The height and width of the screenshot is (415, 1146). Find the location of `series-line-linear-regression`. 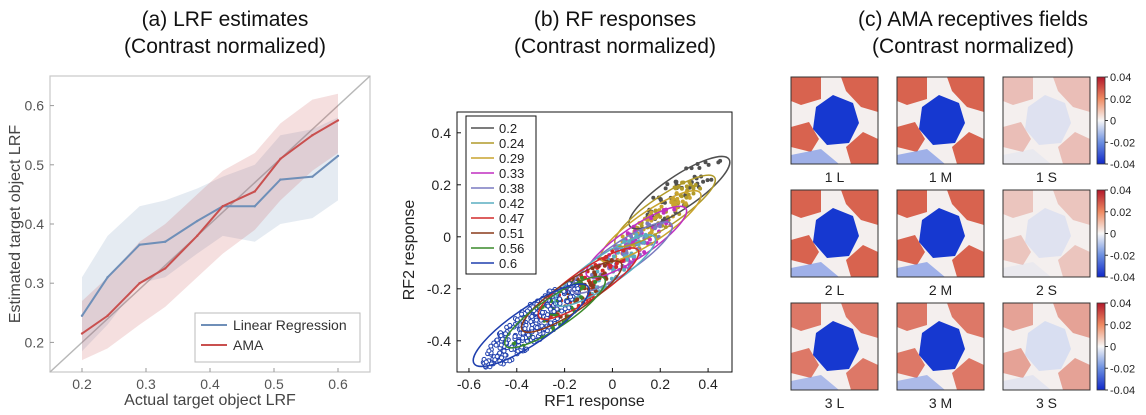

series-line-linear-regression is located at coordinates (210, 236).